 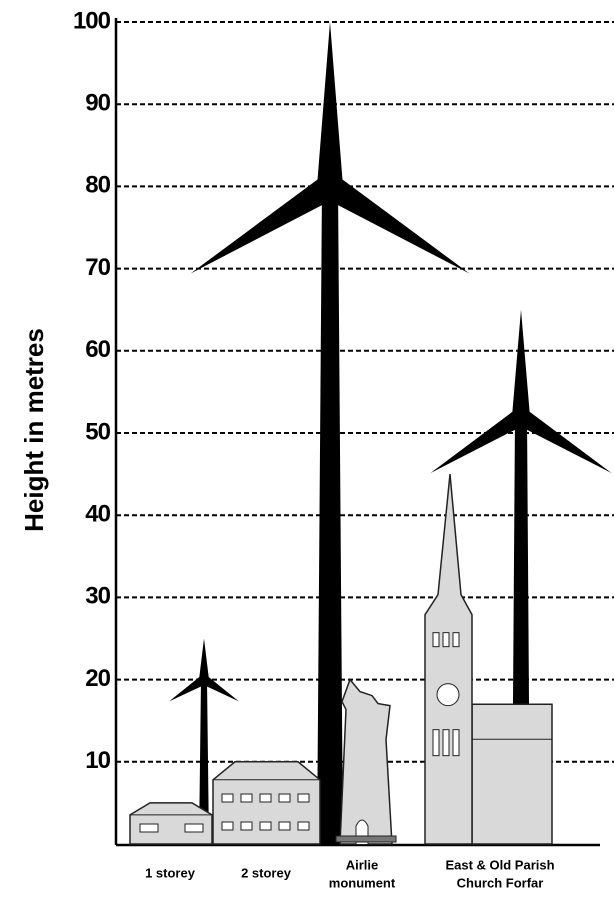 What do you see at coordinates (362, 882) in the screenshot?
I see `x-tick-label: monument` at bounding box center [362, 882].